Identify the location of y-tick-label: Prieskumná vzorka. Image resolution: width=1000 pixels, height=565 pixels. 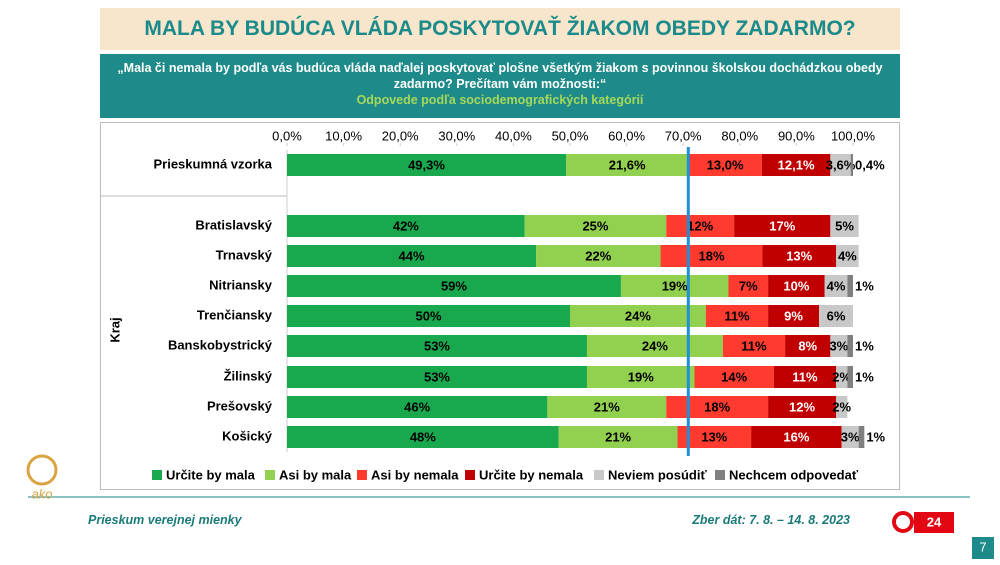
(212, 163).